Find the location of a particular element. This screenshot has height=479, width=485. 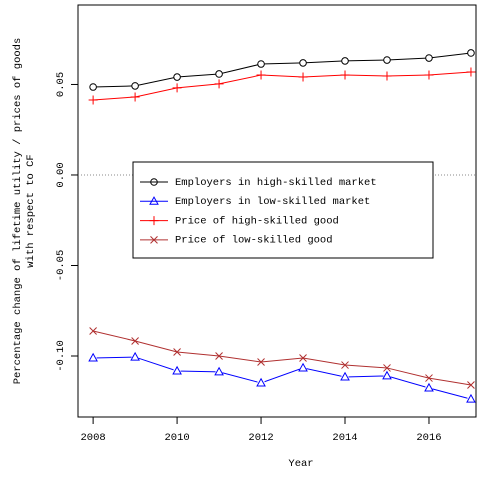

y-tick-label: 0.00 is located at coordinates (61, 174).